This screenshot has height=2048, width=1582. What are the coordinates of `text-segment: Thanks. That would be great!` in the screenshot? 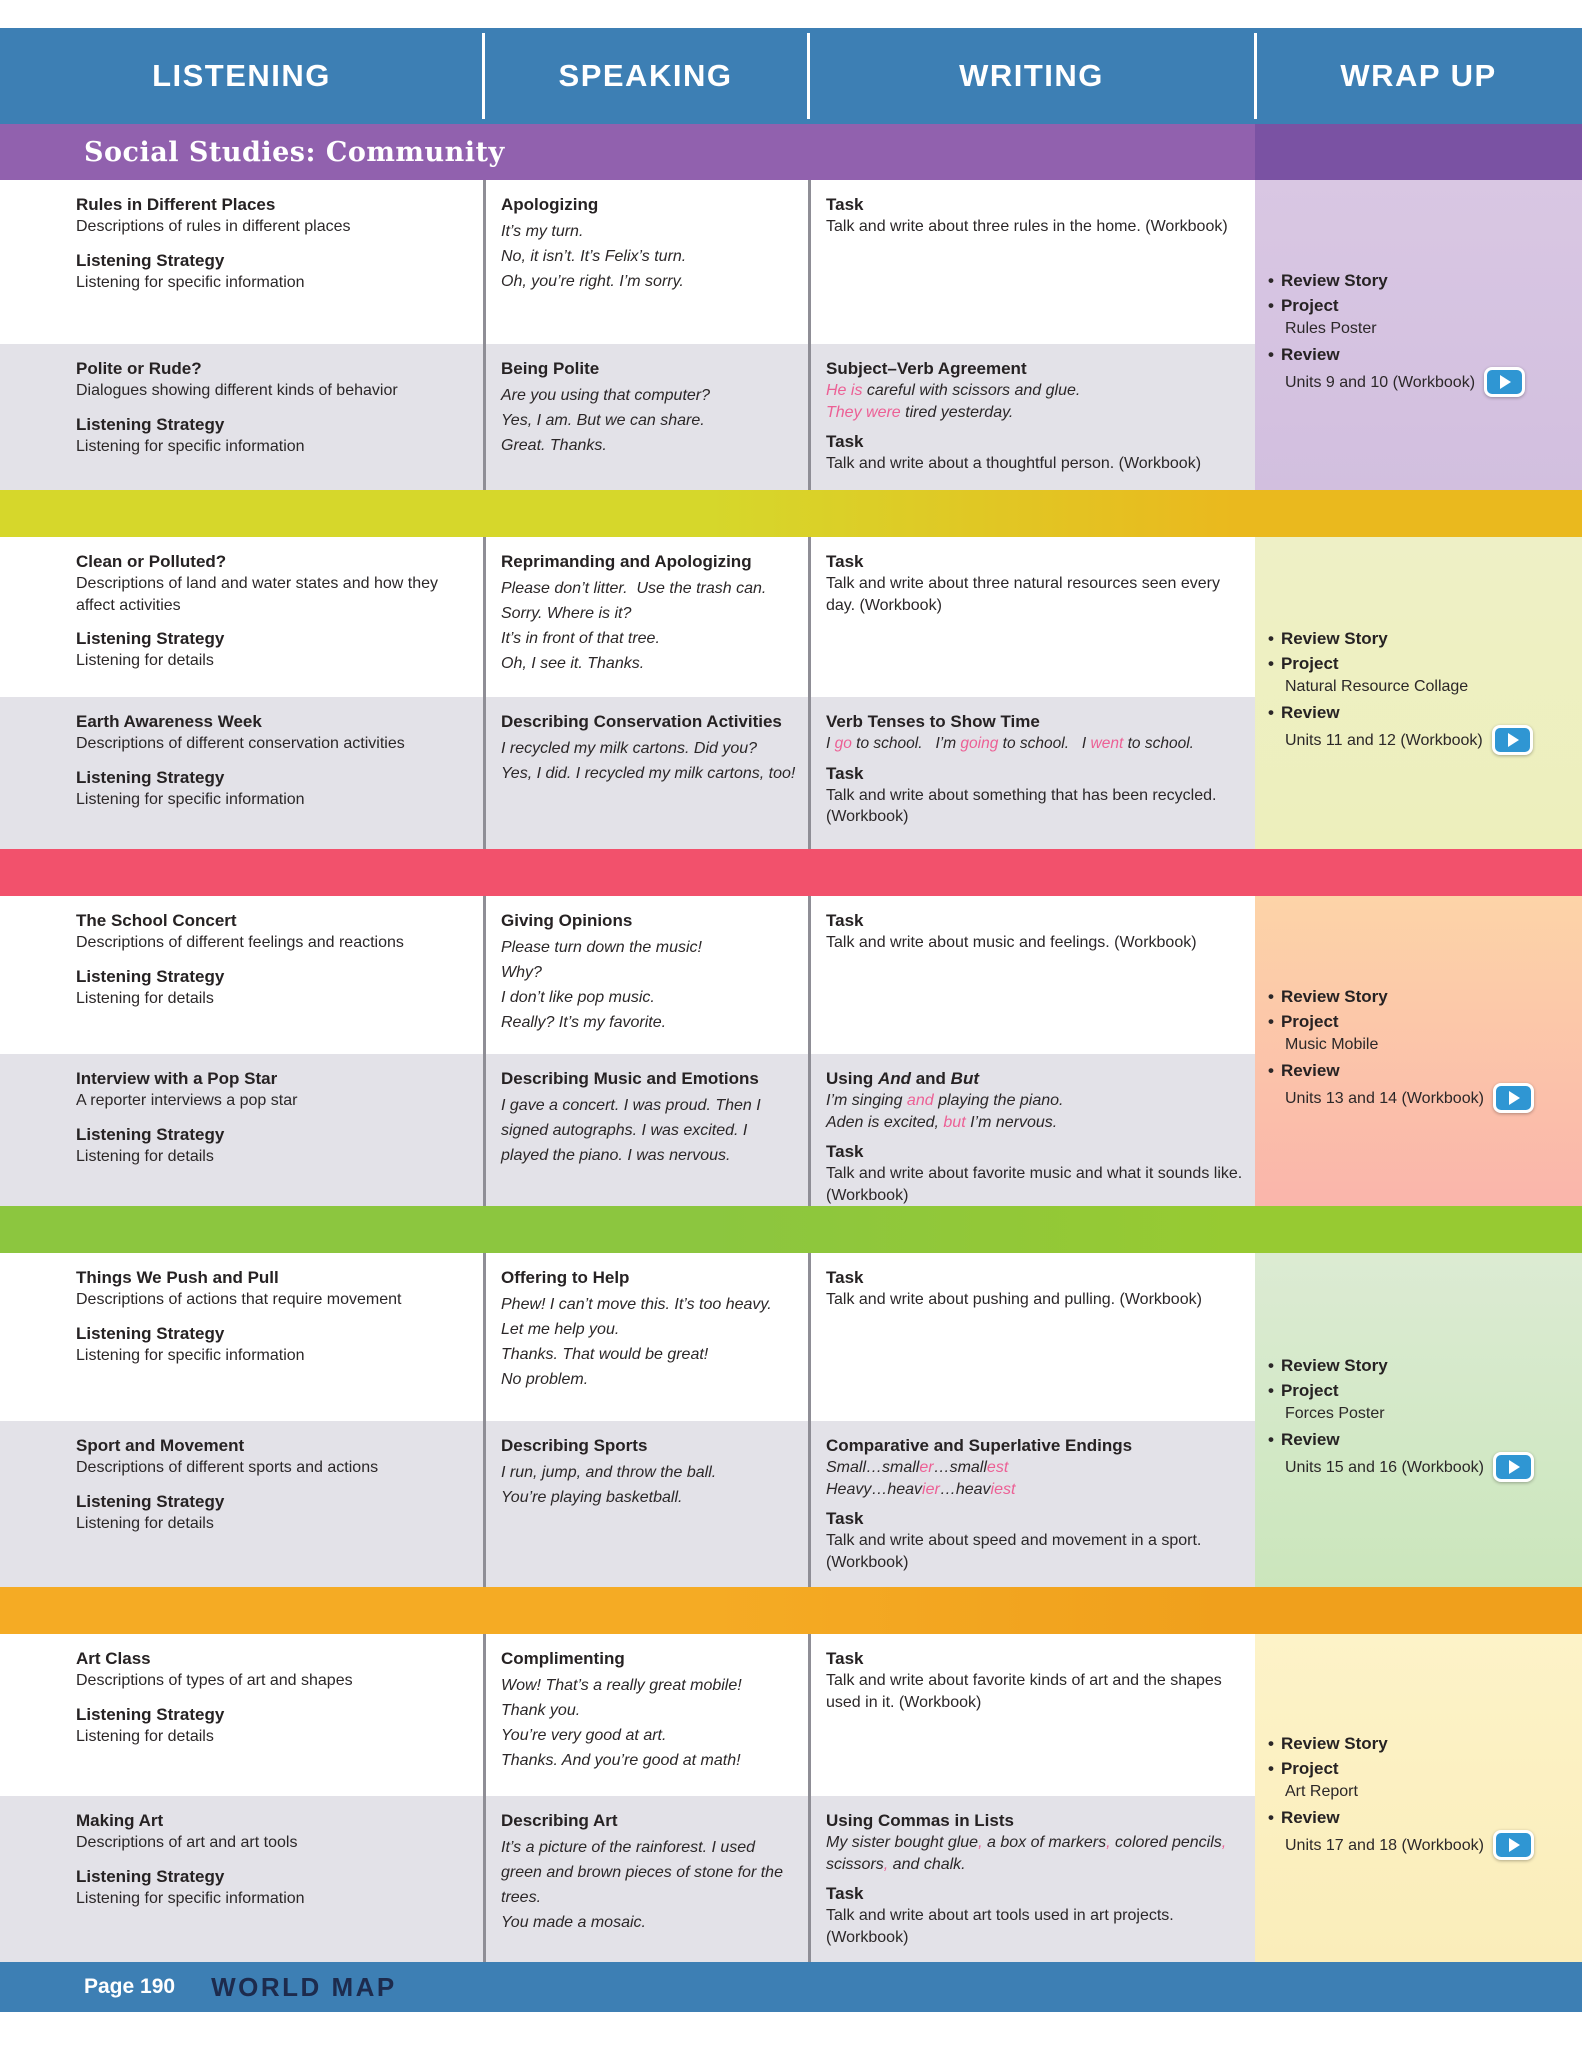 It's located at (605, 1354).